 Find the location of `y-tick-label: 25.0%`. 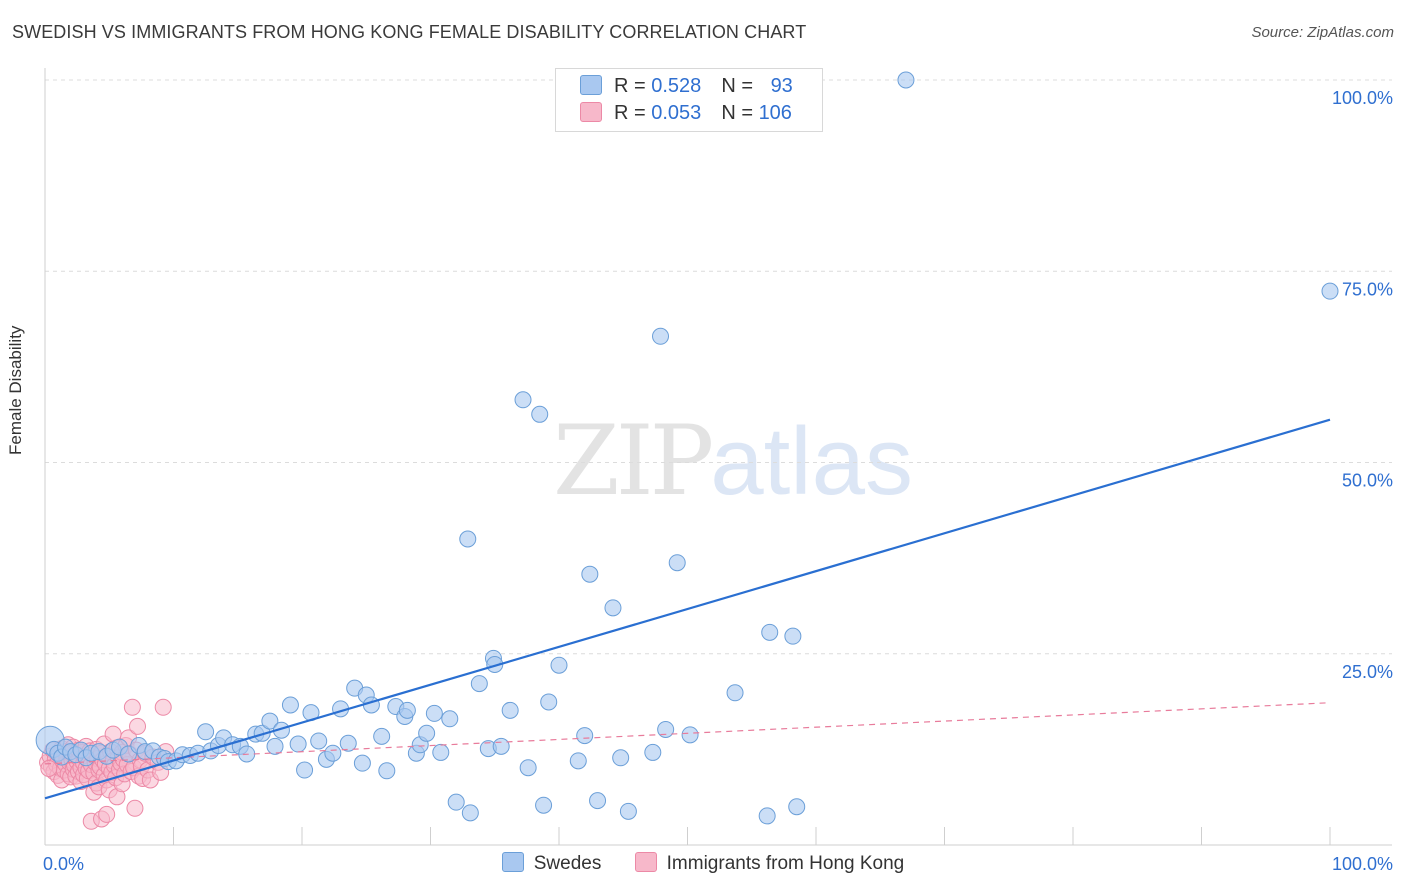

y-tick-label: 25.0% is located at coordinates (1367, 672).